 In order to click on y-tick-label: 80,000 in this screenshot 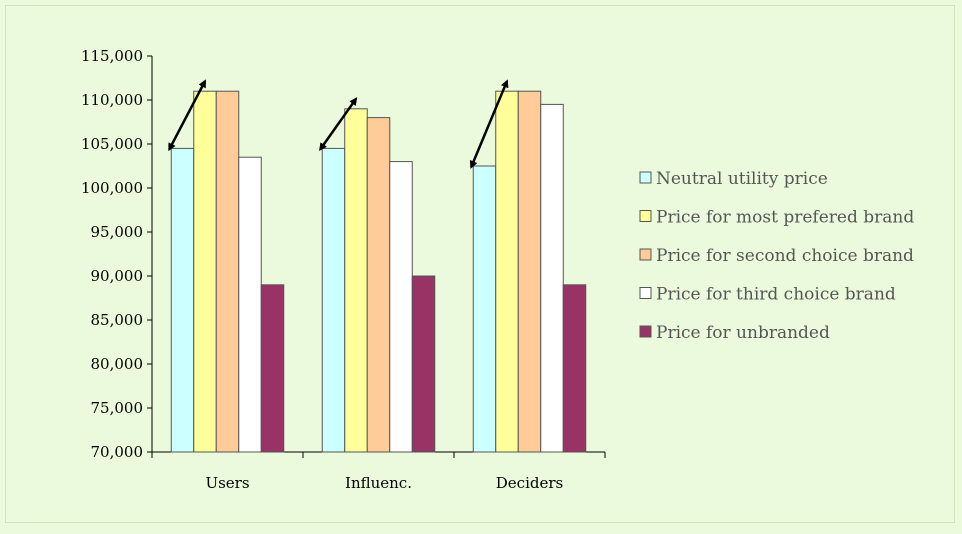, I will do `click(117, 364)`.